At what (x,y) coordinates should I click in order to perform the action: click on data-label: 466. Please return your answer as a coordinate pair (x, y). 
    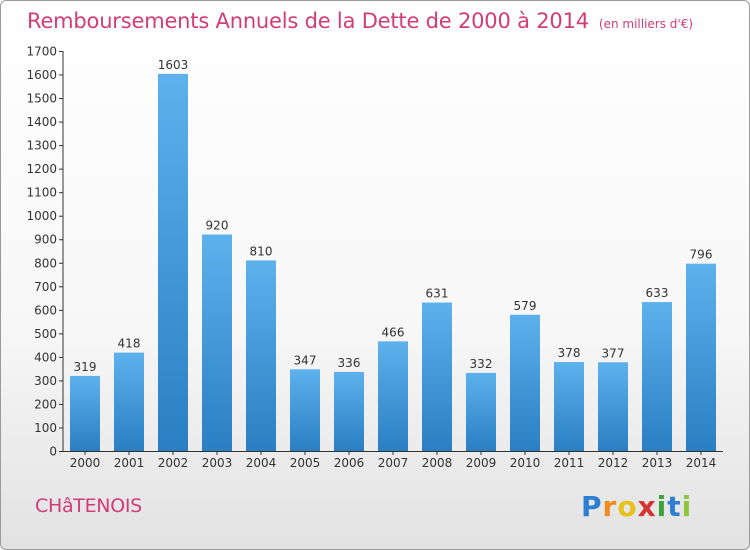
    Looking at the image, I should click on (393, 332).